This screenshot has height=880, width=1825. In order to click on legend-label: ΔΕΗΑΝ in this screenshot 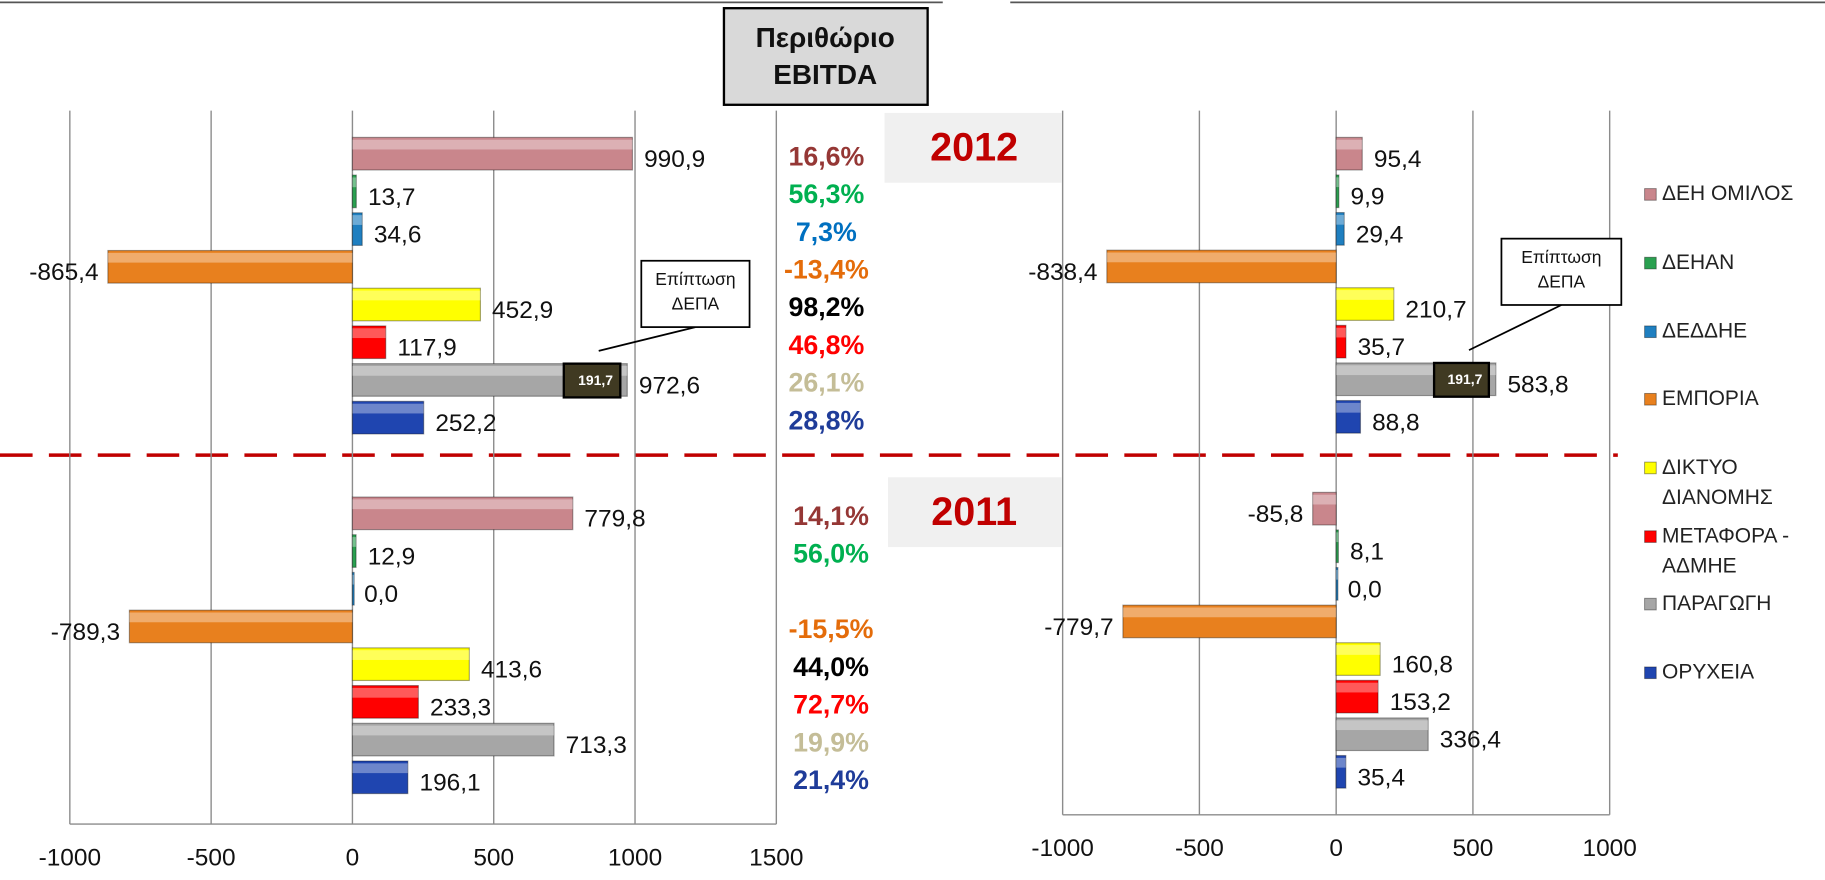, I will do `click(1698, 262)`.